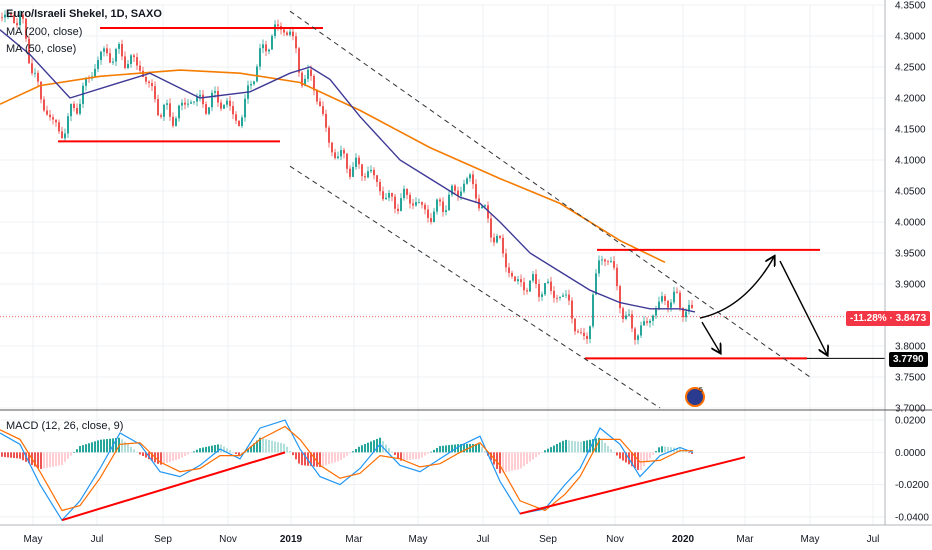 The width and height of the screenshot is (932, 550). I want to click on chart-title: Euro/Israeli Shekel, 1D, SAXO, so click(84, 14).